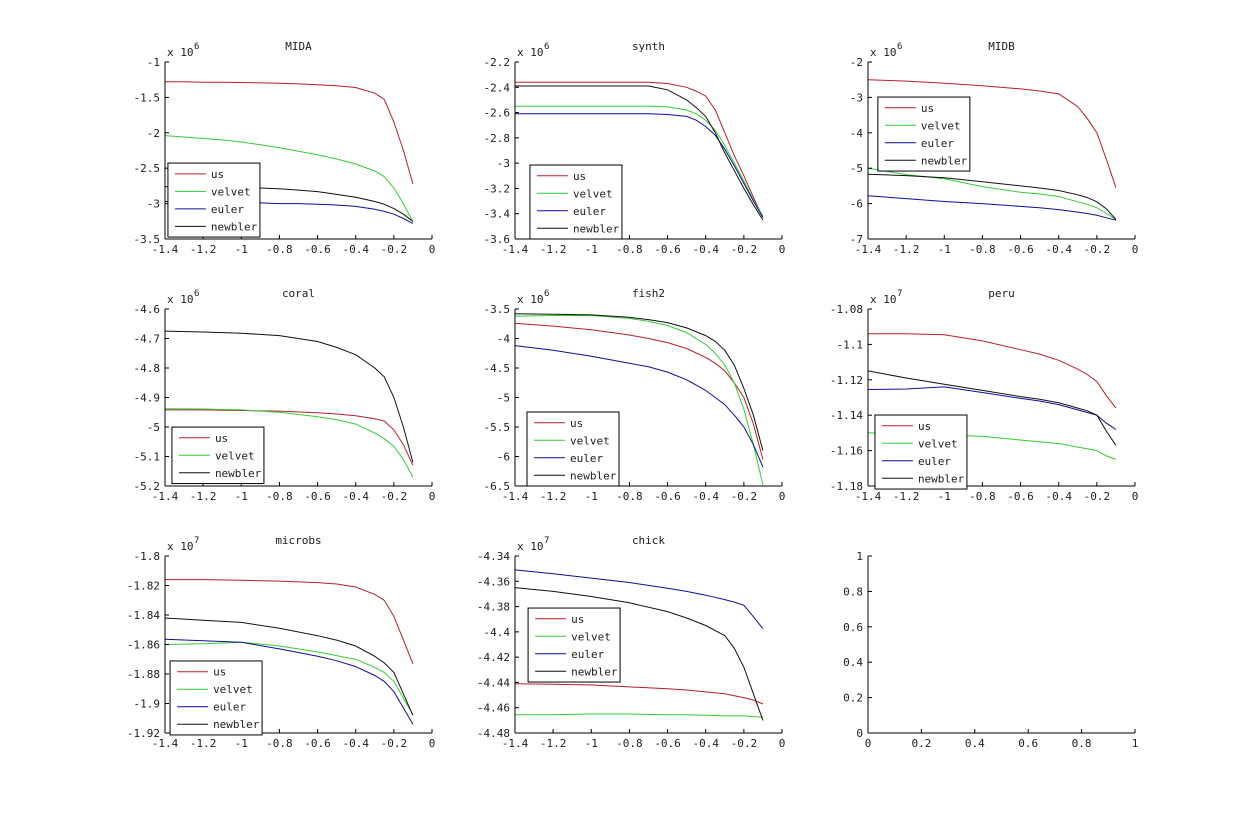 Image resolution: width=1258 pixels, height=823 pixels. I want to click on y-tick-label: -5.1, so click(147, 457).